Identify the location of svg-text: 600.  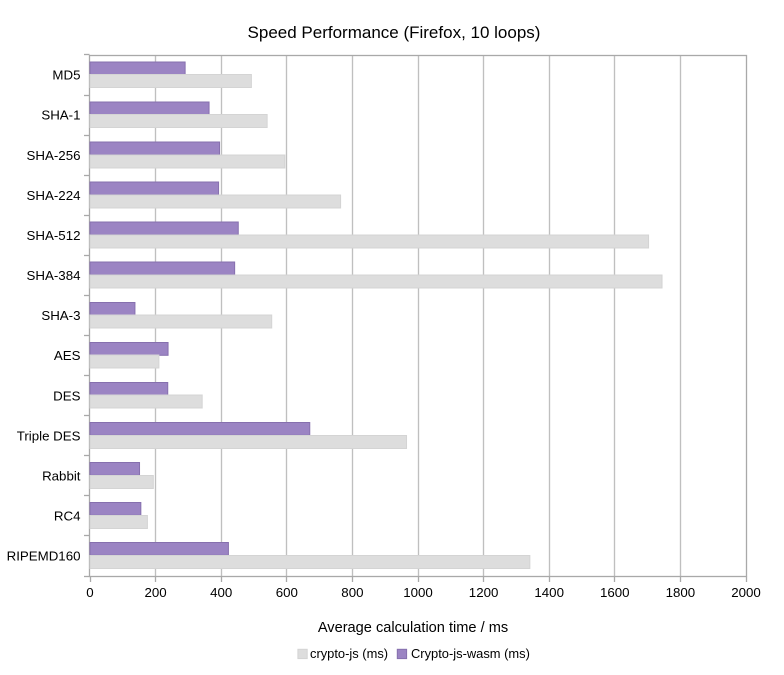
(287, 592).